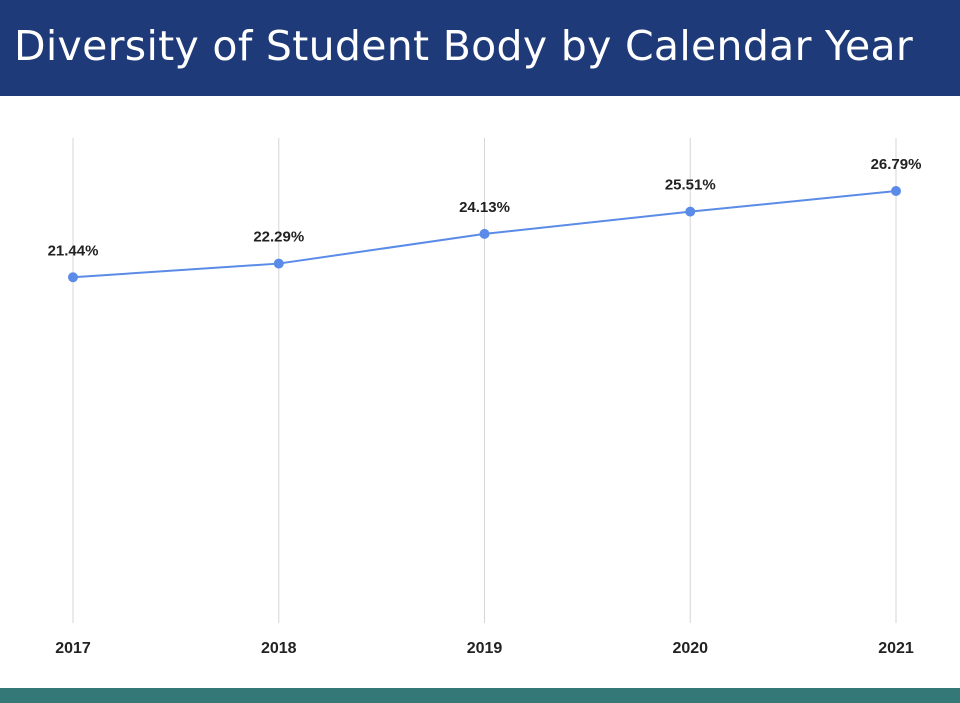 The width and height of the screenshot is (960, 703). I want to click on x-tick-2017: 2017, so click(73, 648).